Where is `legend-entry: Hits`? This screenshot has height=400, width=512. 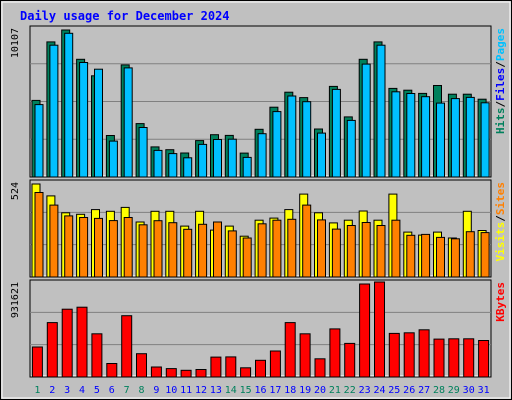 legend-entry: Hits is located at coordinates (500, 121).